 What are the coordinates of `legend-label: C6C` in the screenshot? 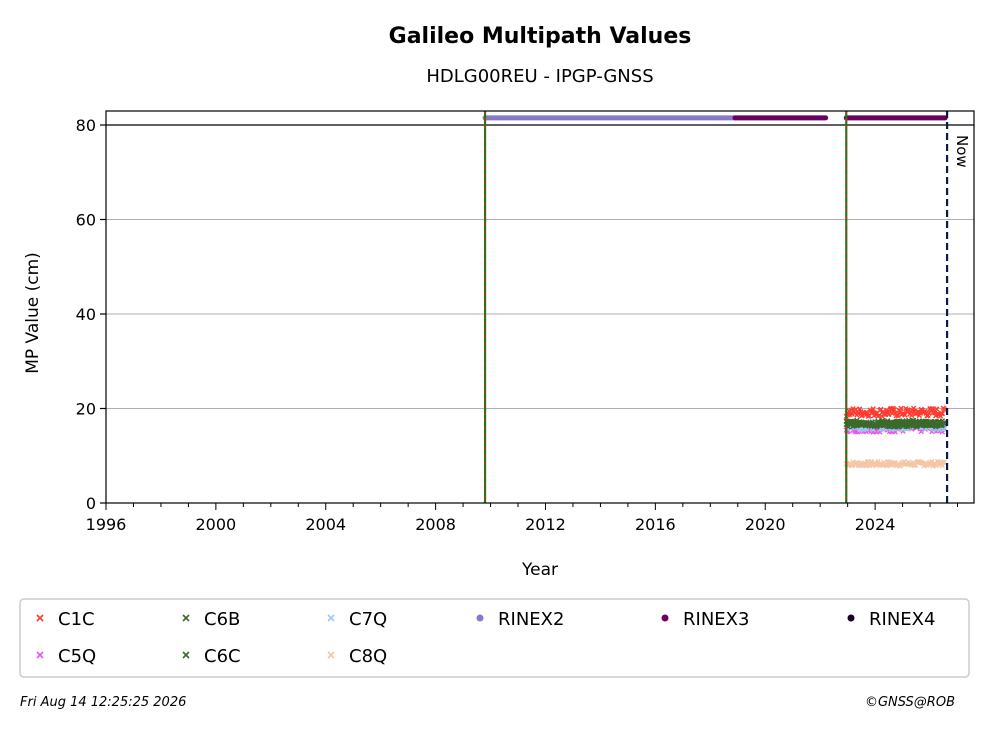 It's located at (222, 656).